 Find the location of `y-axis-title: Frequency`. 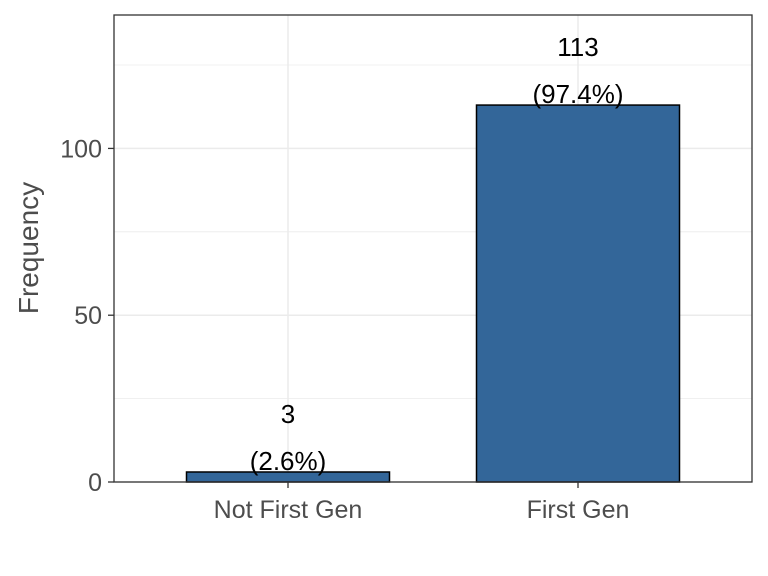

y-axis-title: Frequency is located at coordinates (28, 248).